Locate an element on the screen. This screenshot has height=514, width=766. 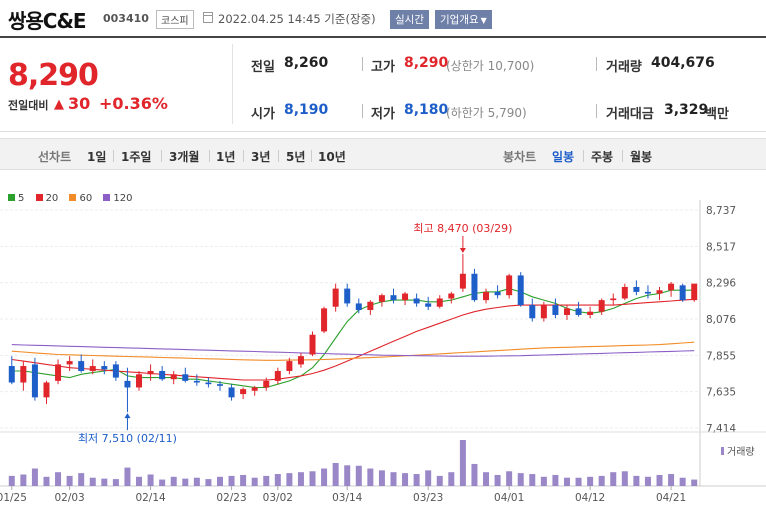
chevron-down-icon: ▼ is located at coordinates (483, 20).